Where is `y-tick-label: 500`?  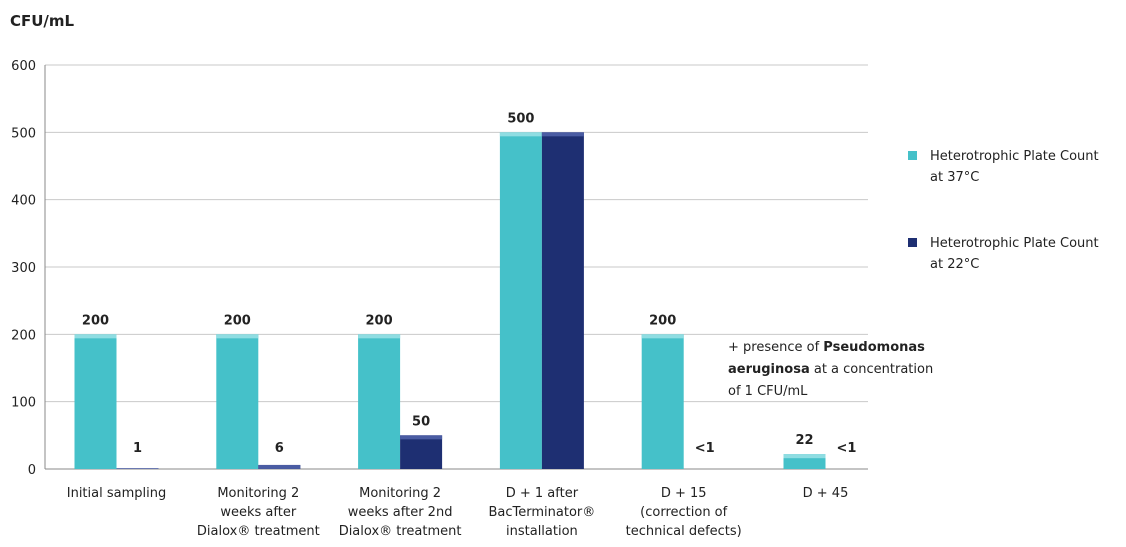 y-tick-label: 500 is located at coordinates (23, 133).